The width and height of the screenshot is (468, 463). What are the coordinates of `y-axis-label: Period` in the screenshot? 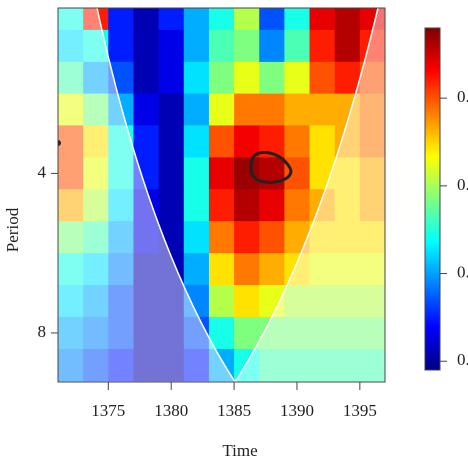 It's located at (12, 229).